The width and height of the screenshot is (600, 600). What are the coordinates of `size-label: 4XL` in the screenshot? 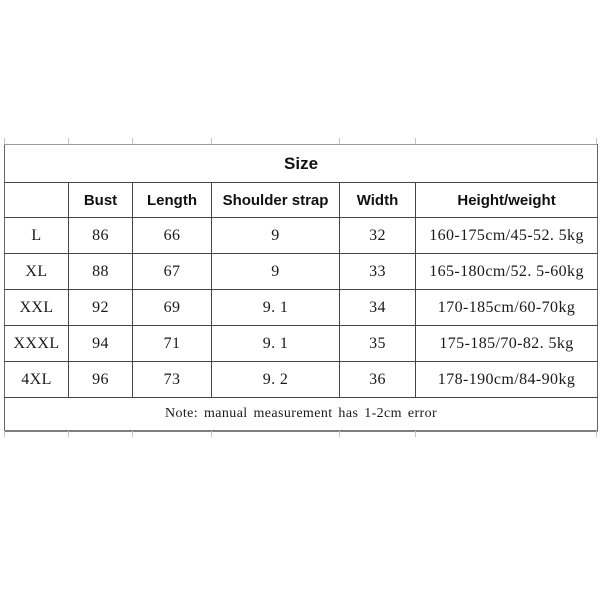 It's located at (36, 379).